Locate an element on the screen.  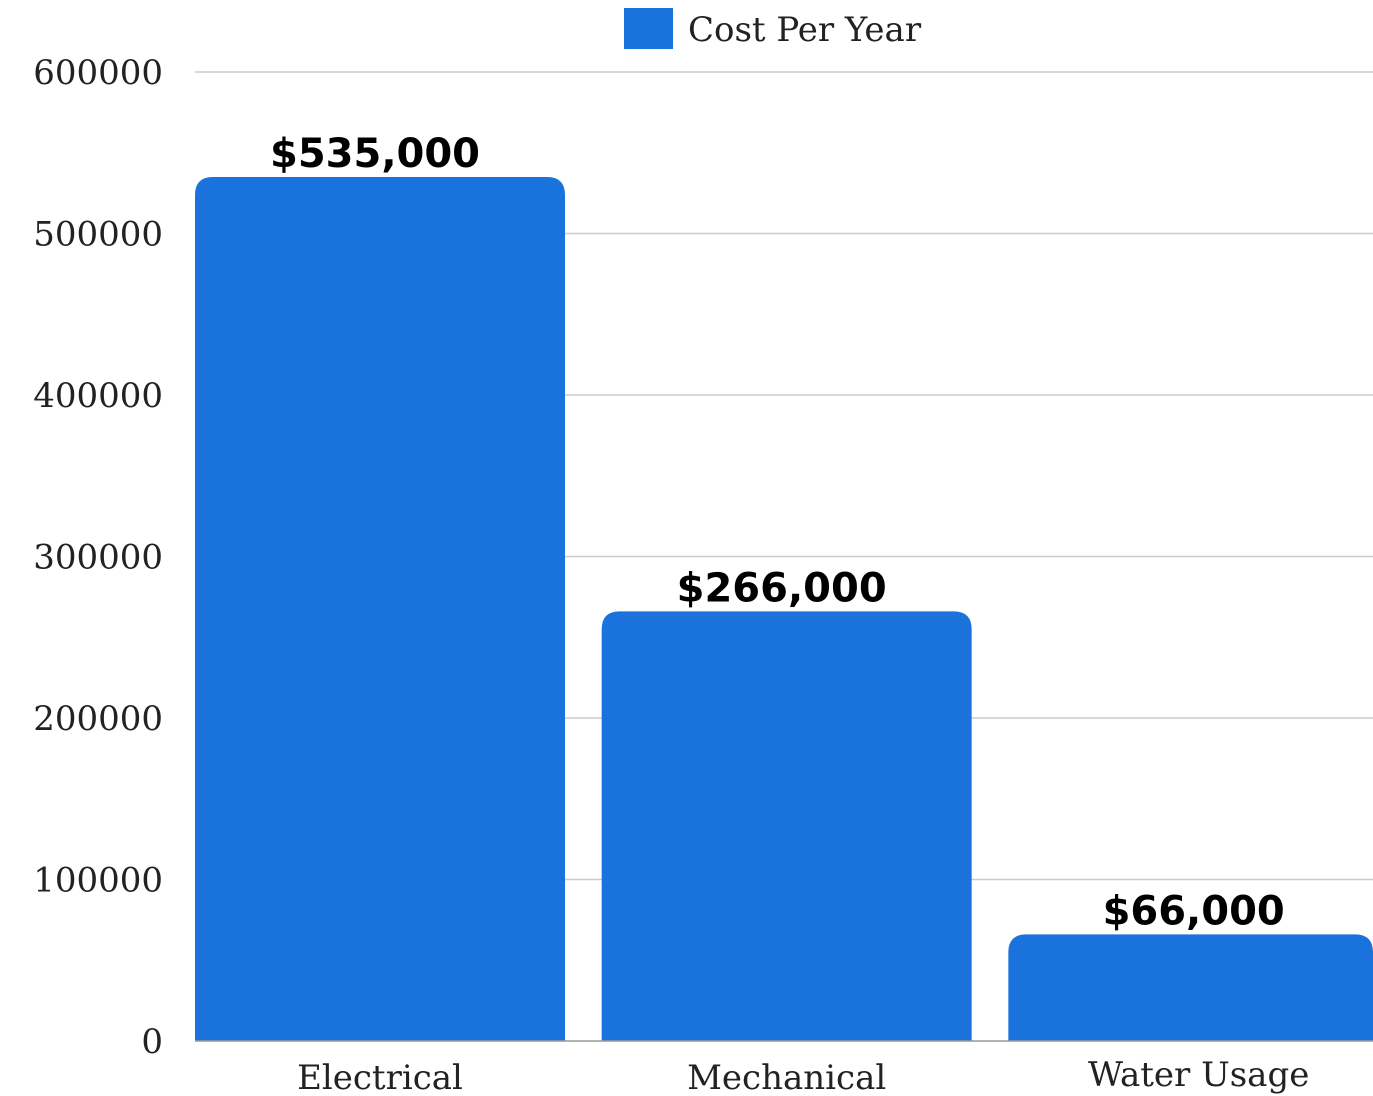
y-tick-label: 200000 is located at coordinates (98, 719).